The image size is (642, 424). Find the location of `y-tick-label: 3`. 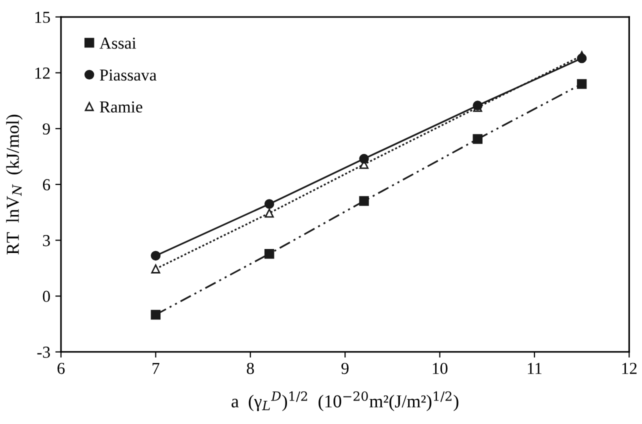

y-tick-label: 3 is located at coordinates (46, 240).